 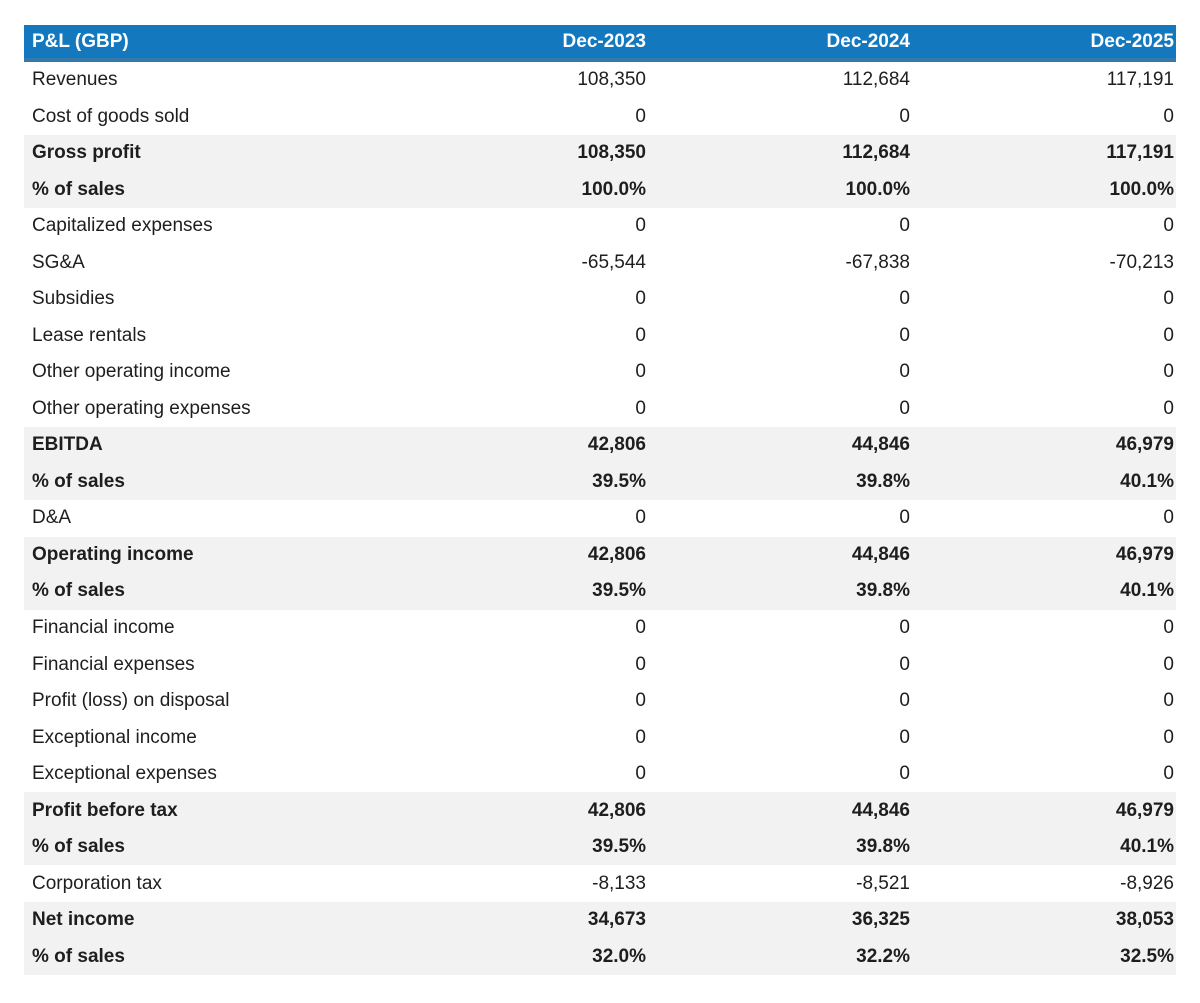 What do you see at coordinates (600, 409) in the screenshot?
I see `table-row: Other operating expenses 0 0 0` at bounding box center [600, 409].